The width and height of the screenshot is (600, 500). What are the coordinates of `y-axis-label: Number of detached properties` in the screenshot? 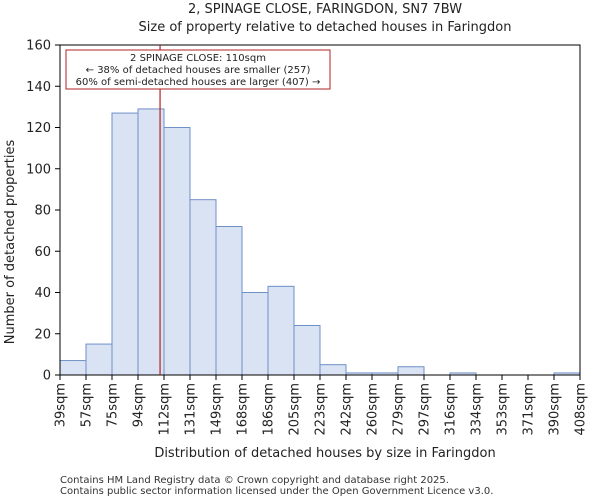 It's located at (10, 242).